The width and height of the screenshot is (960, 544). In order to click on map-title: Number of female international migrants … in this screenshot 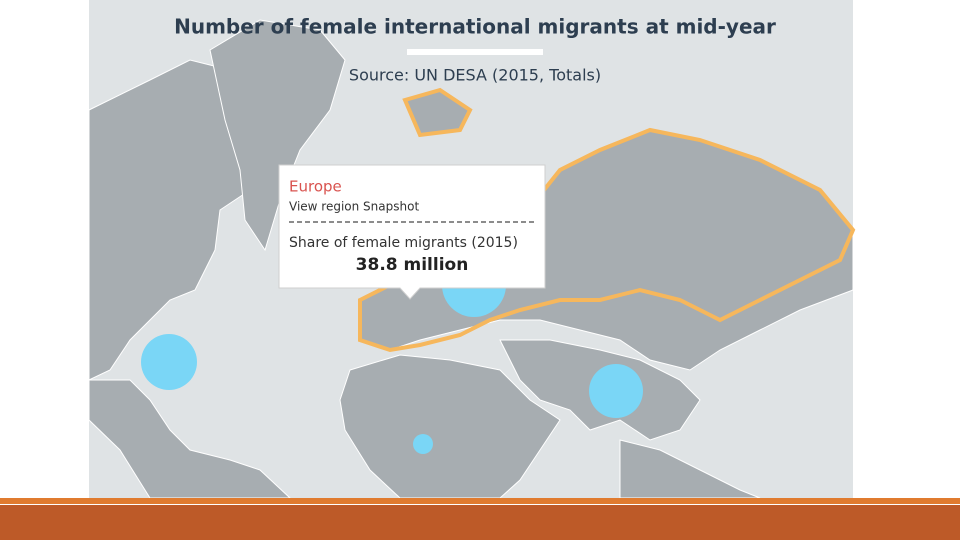, I will do `click(475, 27)`.